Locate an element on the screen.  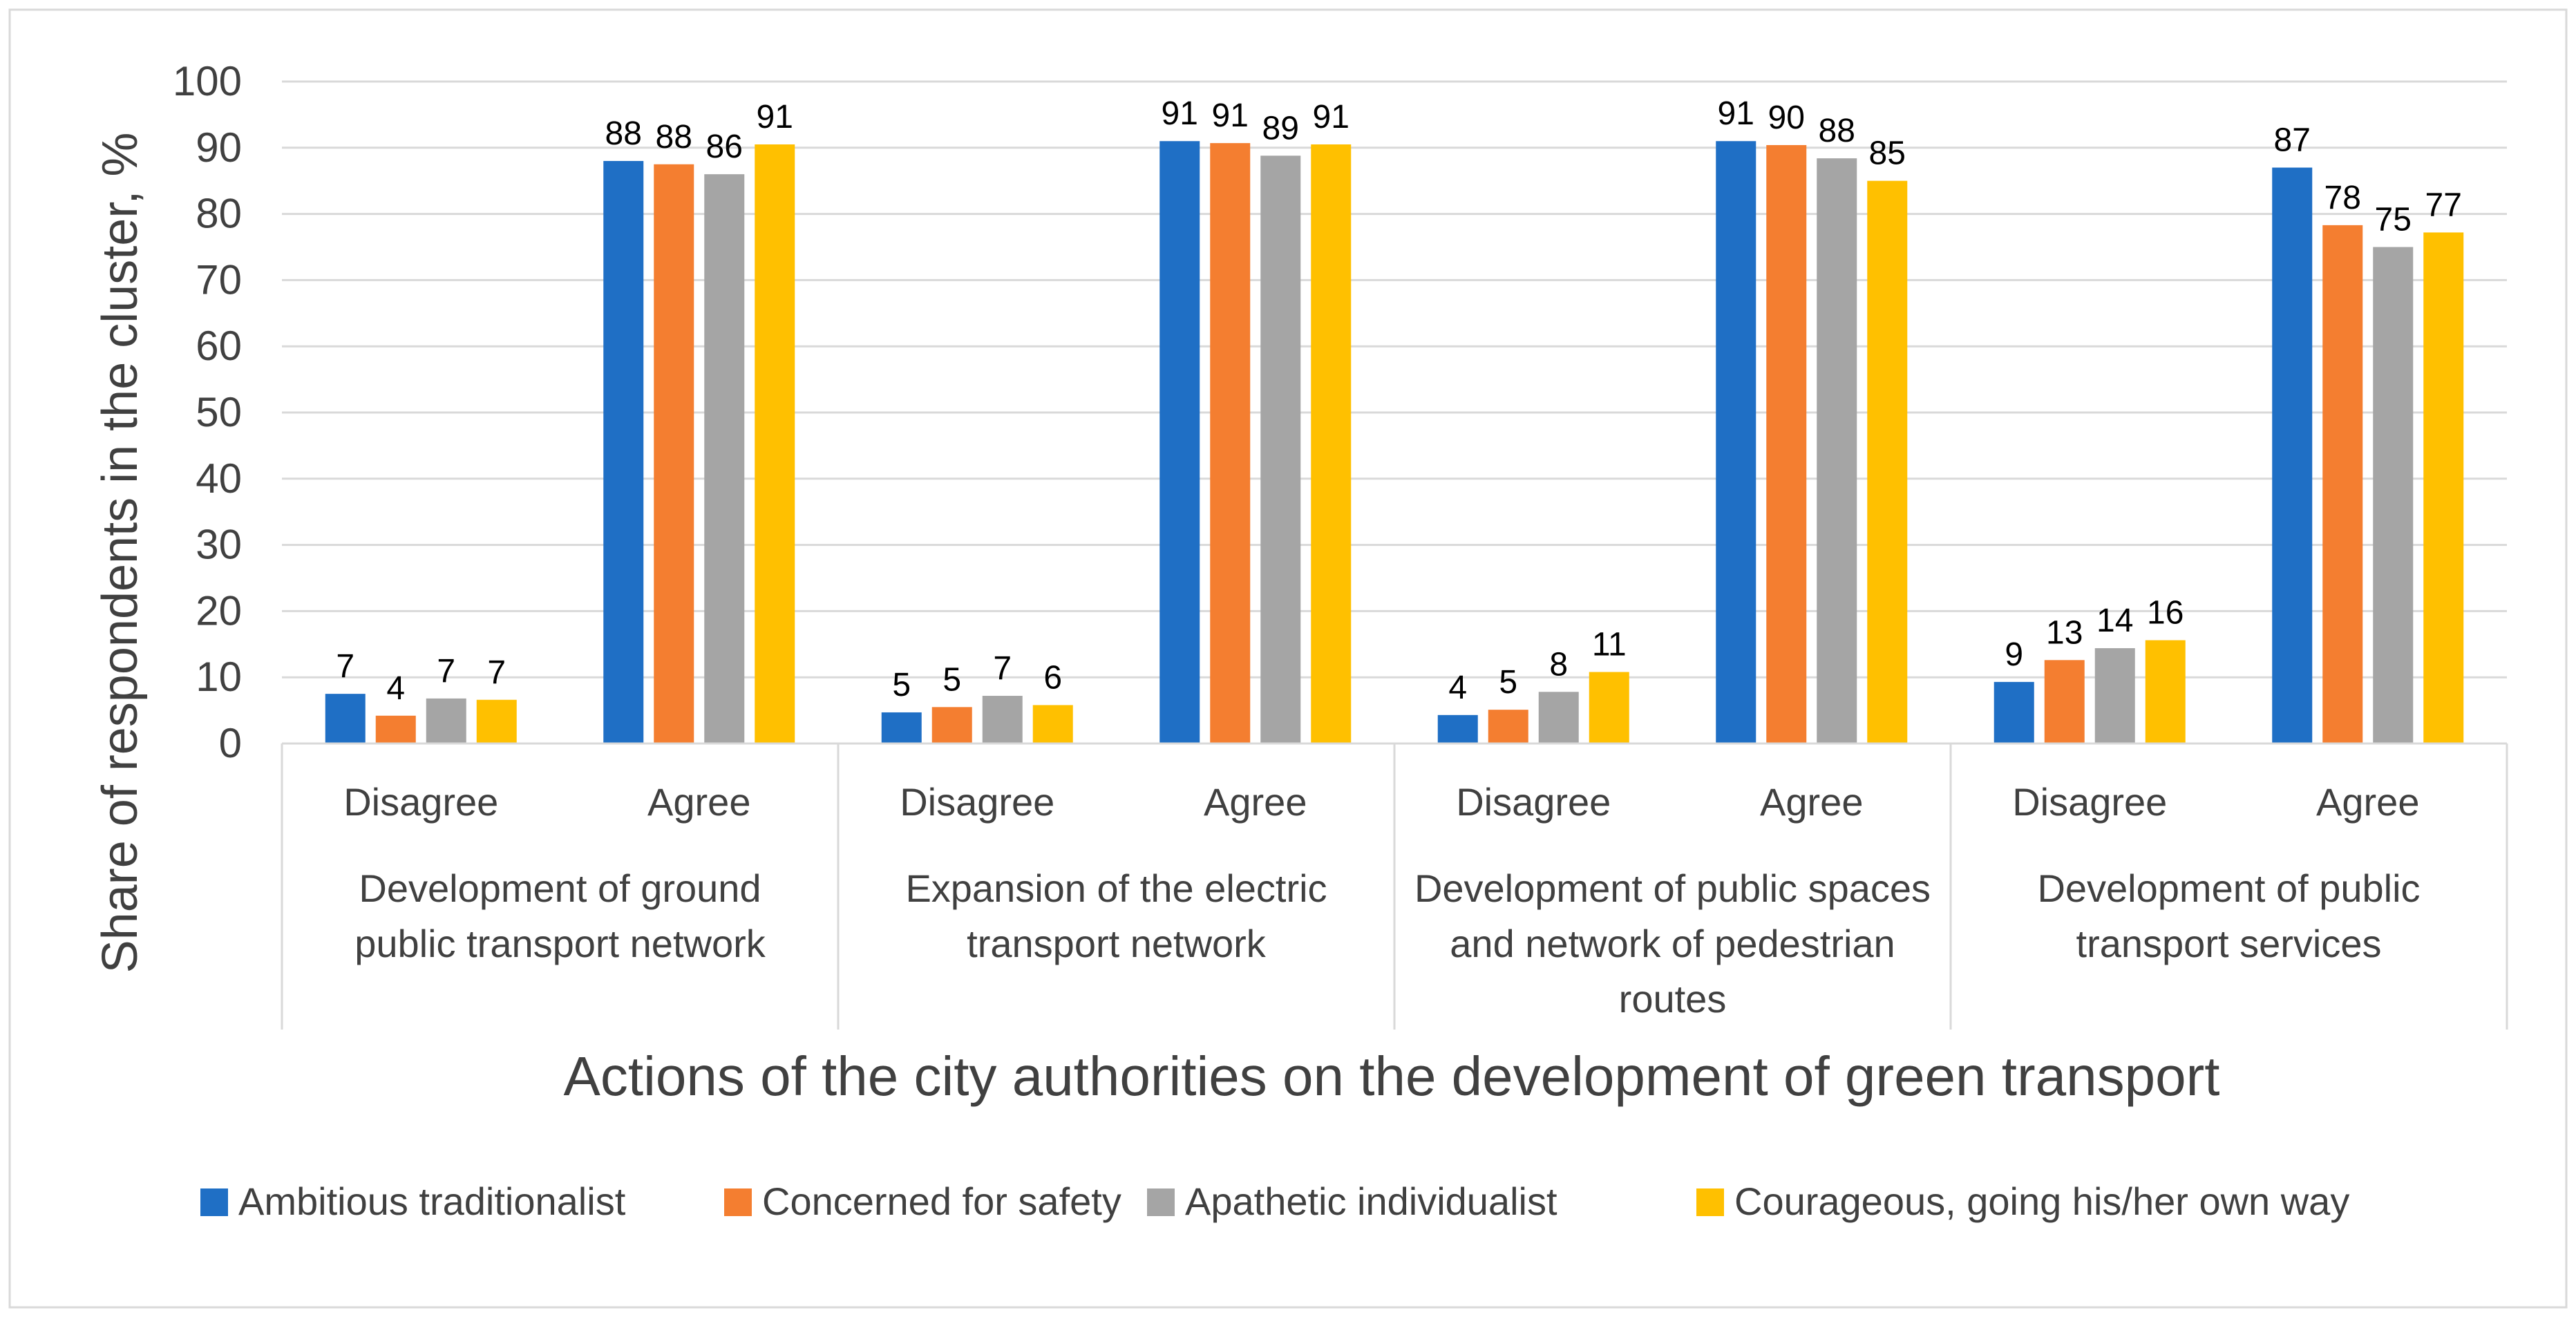
y-tick-label: 50 is located at coordinates (219, 412).